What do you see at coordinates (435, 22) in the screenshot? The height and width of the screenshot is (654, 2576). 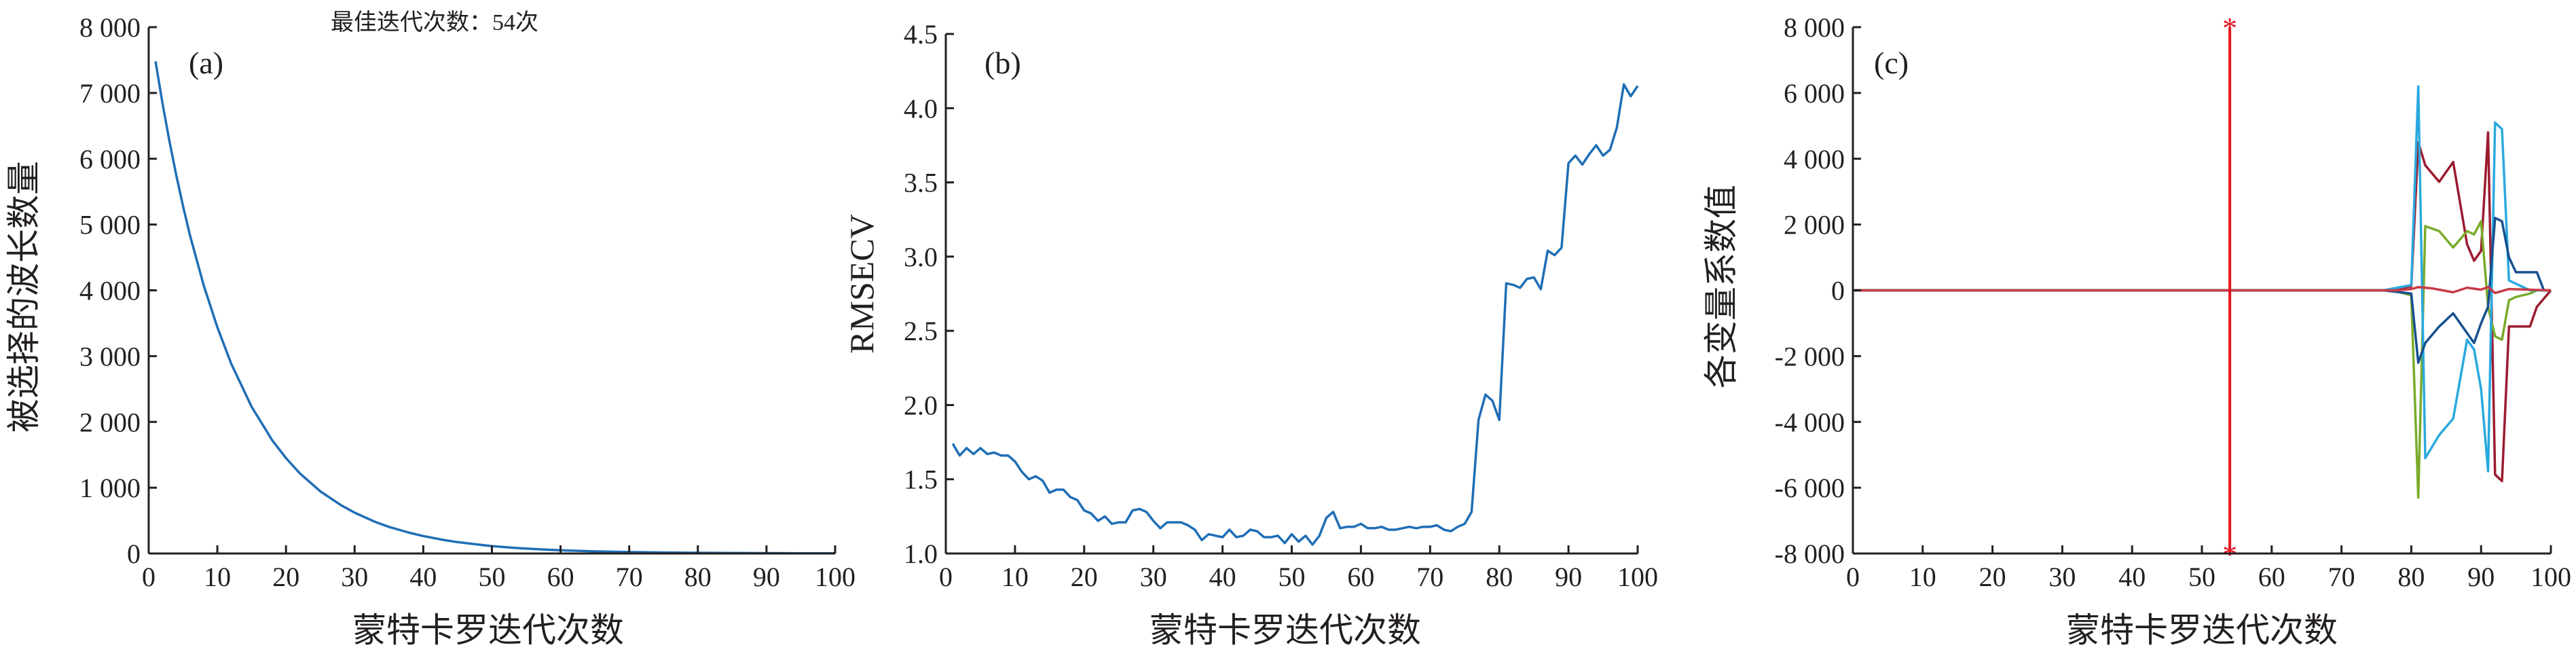 I see `best-iteration-note: 最佳迭代次数：54次` at bounding box center [435, 22].